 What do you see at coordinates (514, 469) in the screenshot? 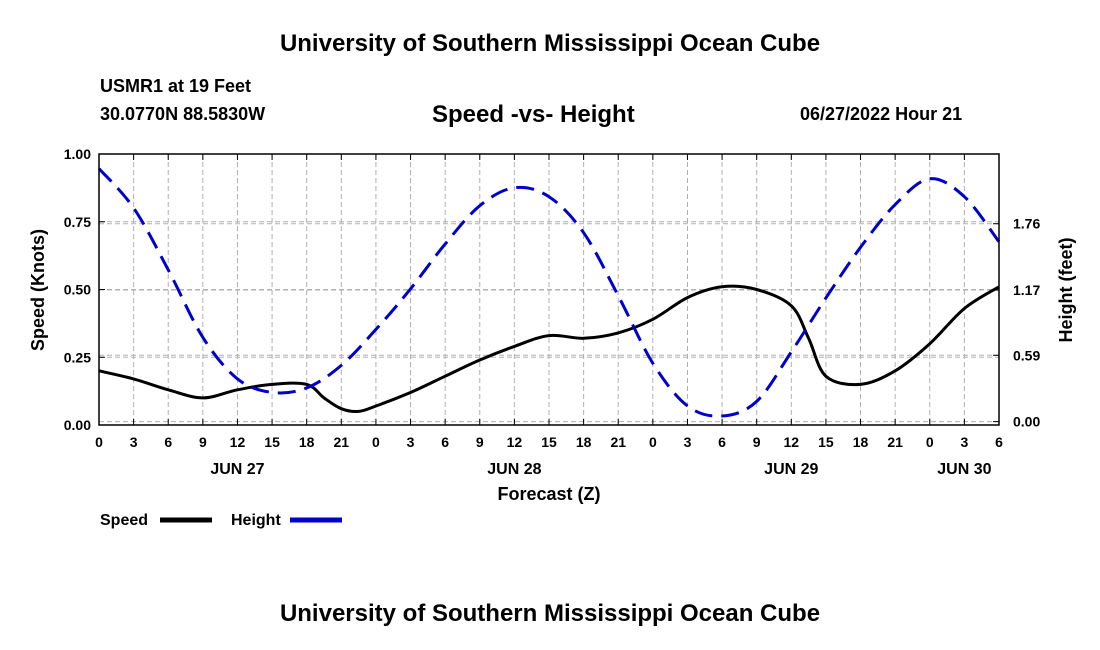
I see `x-date-label: JUN 28` at bounding box center [514, 469].